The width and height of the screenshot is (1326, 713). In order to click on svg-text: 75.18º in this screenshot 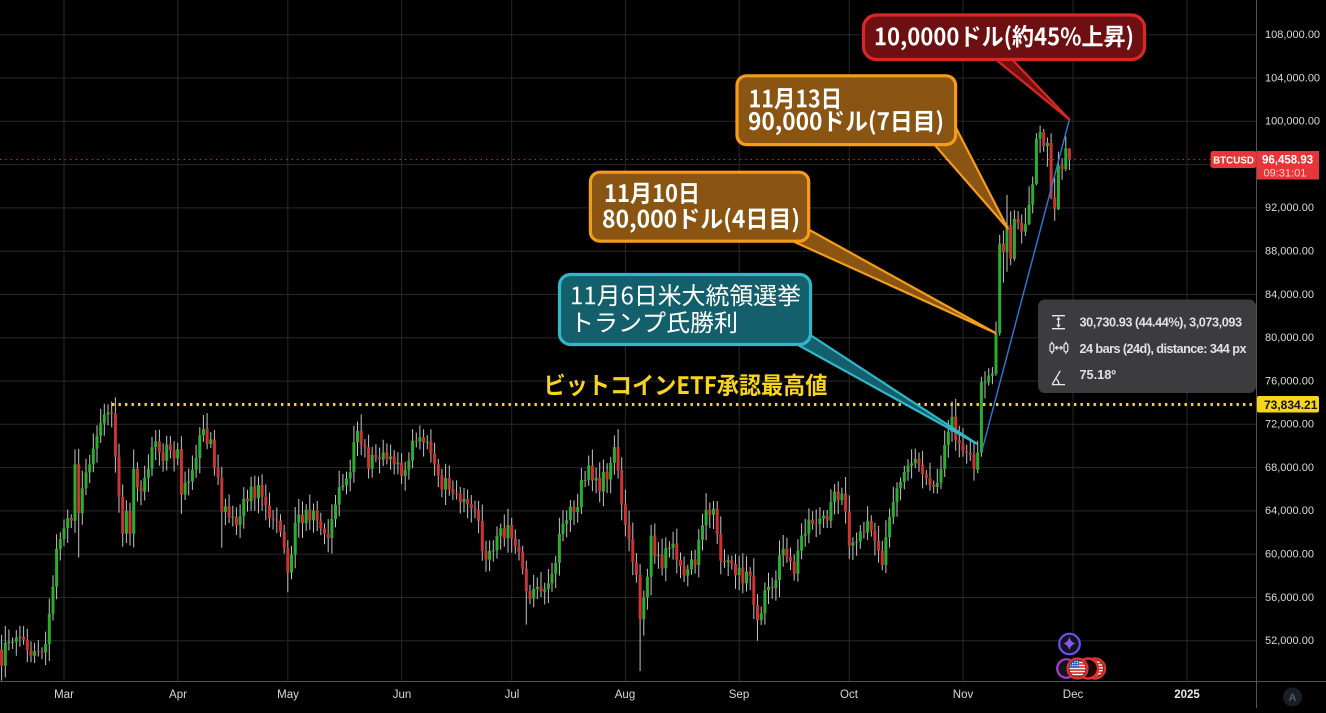, I will do `click(1098, 375)`.